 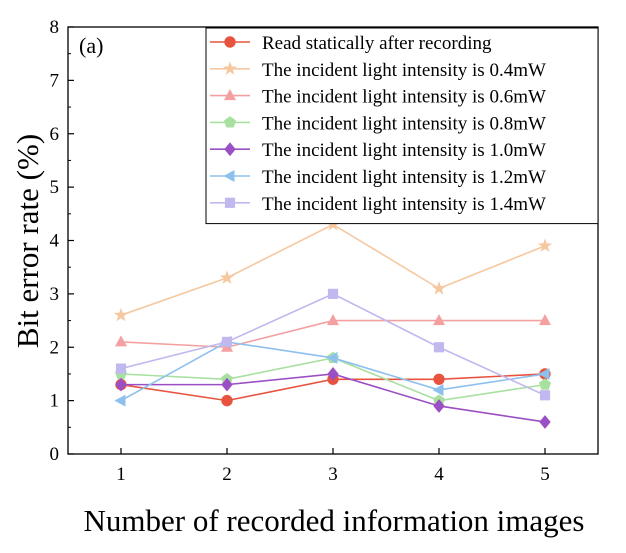 I want to click on legend-label: The incident light intensity is 0.8mW, so click(x=404, y=123).